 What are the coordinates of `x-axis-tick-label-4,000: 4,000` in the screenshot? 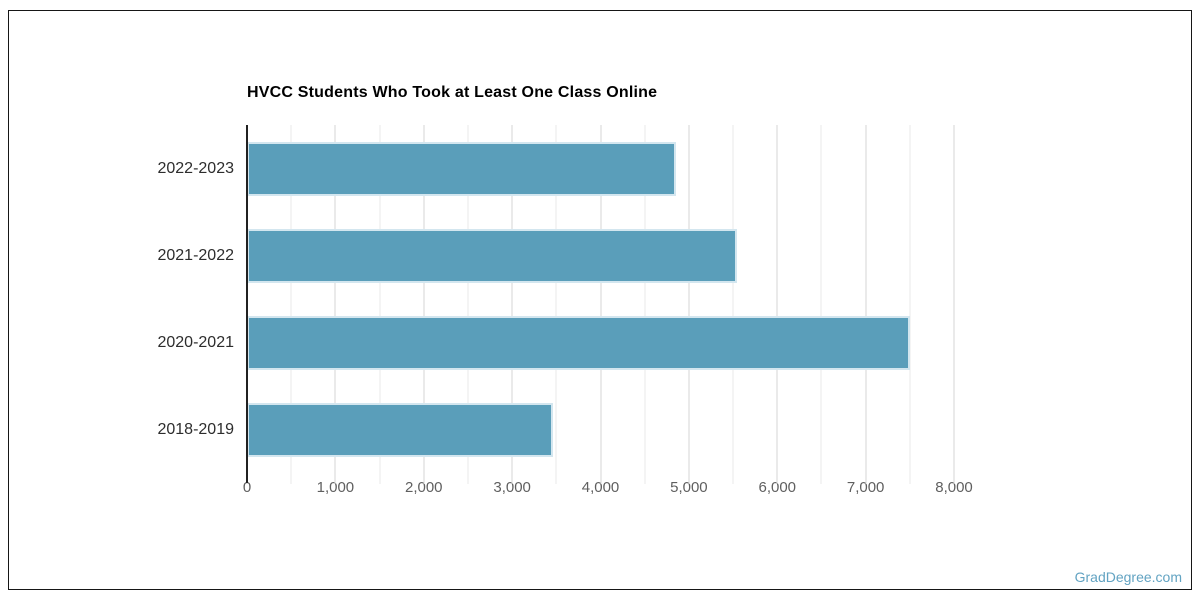 It's located at (600, 487).